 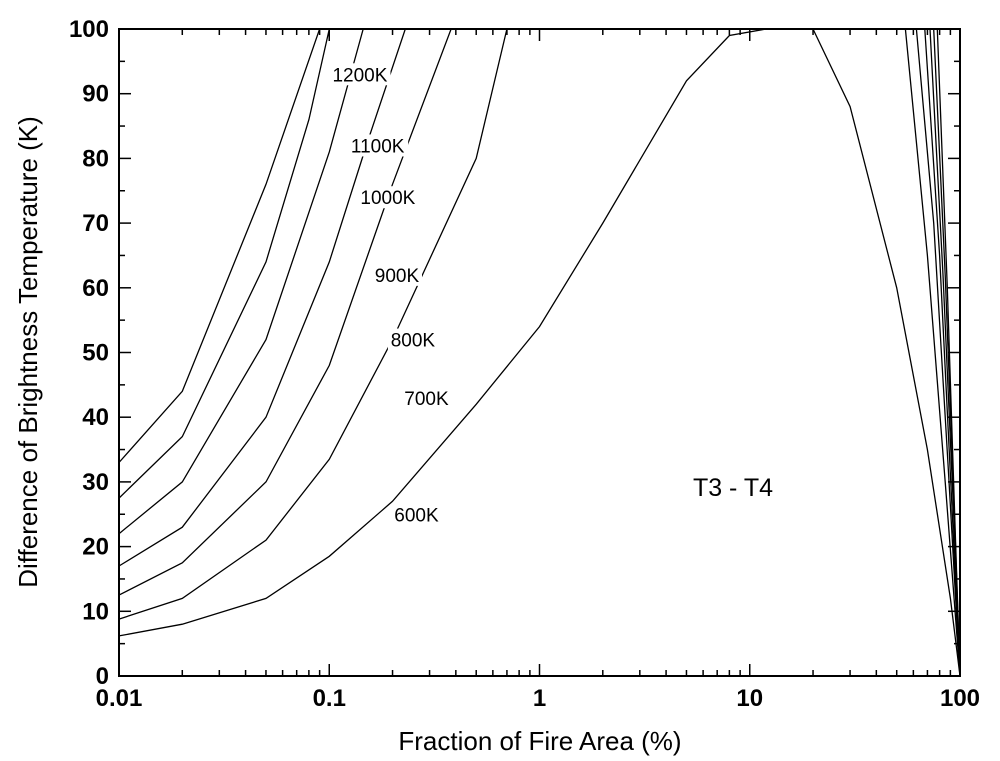 I want to click on y-axis-title: Difference of Brightness Temperature (K), so click(x=28, y=352).